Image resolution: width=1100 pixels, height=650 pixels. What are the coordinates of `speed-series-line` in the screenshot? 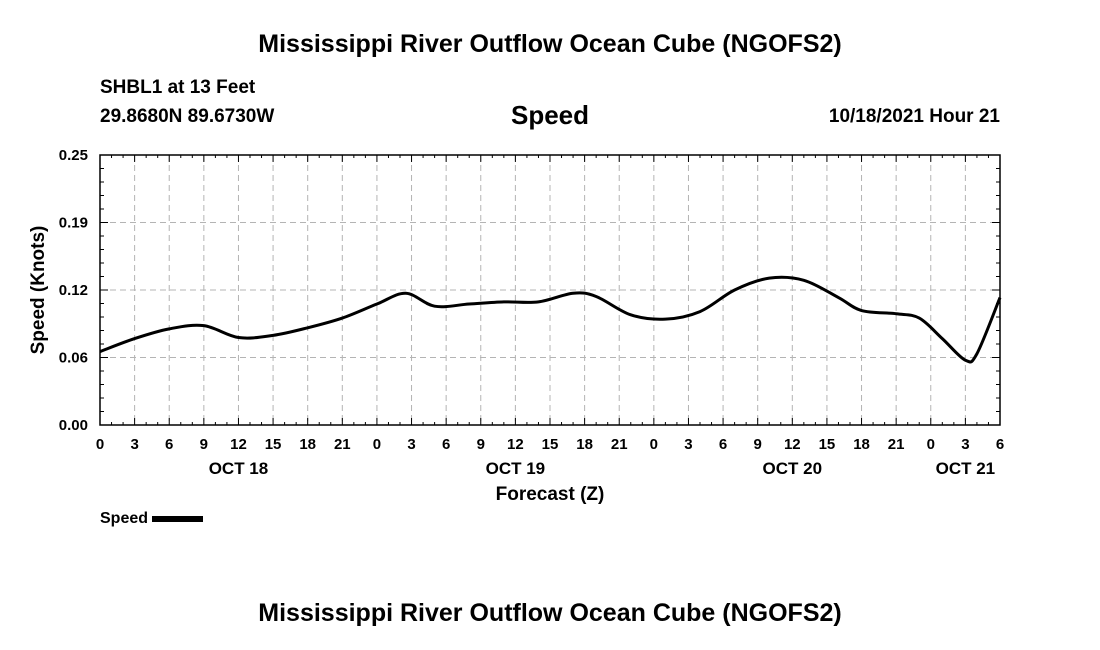 It's located at (550, 319).